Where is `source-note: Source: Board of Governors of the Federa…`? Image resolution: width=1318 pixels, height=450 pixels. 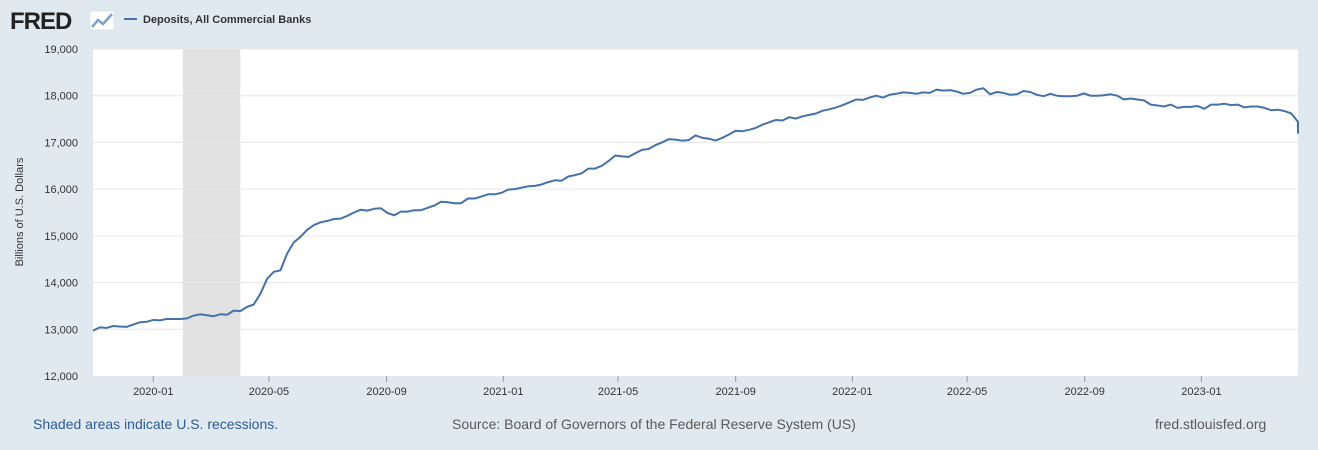 source-note: Source: Board of Governors of the Federa… is located at coordinates (654, 424).